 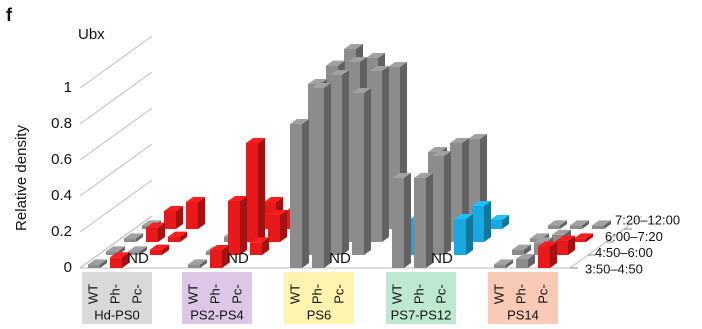 I want to click on row-label: 3:50–4:50, so click(x=614, y=268).